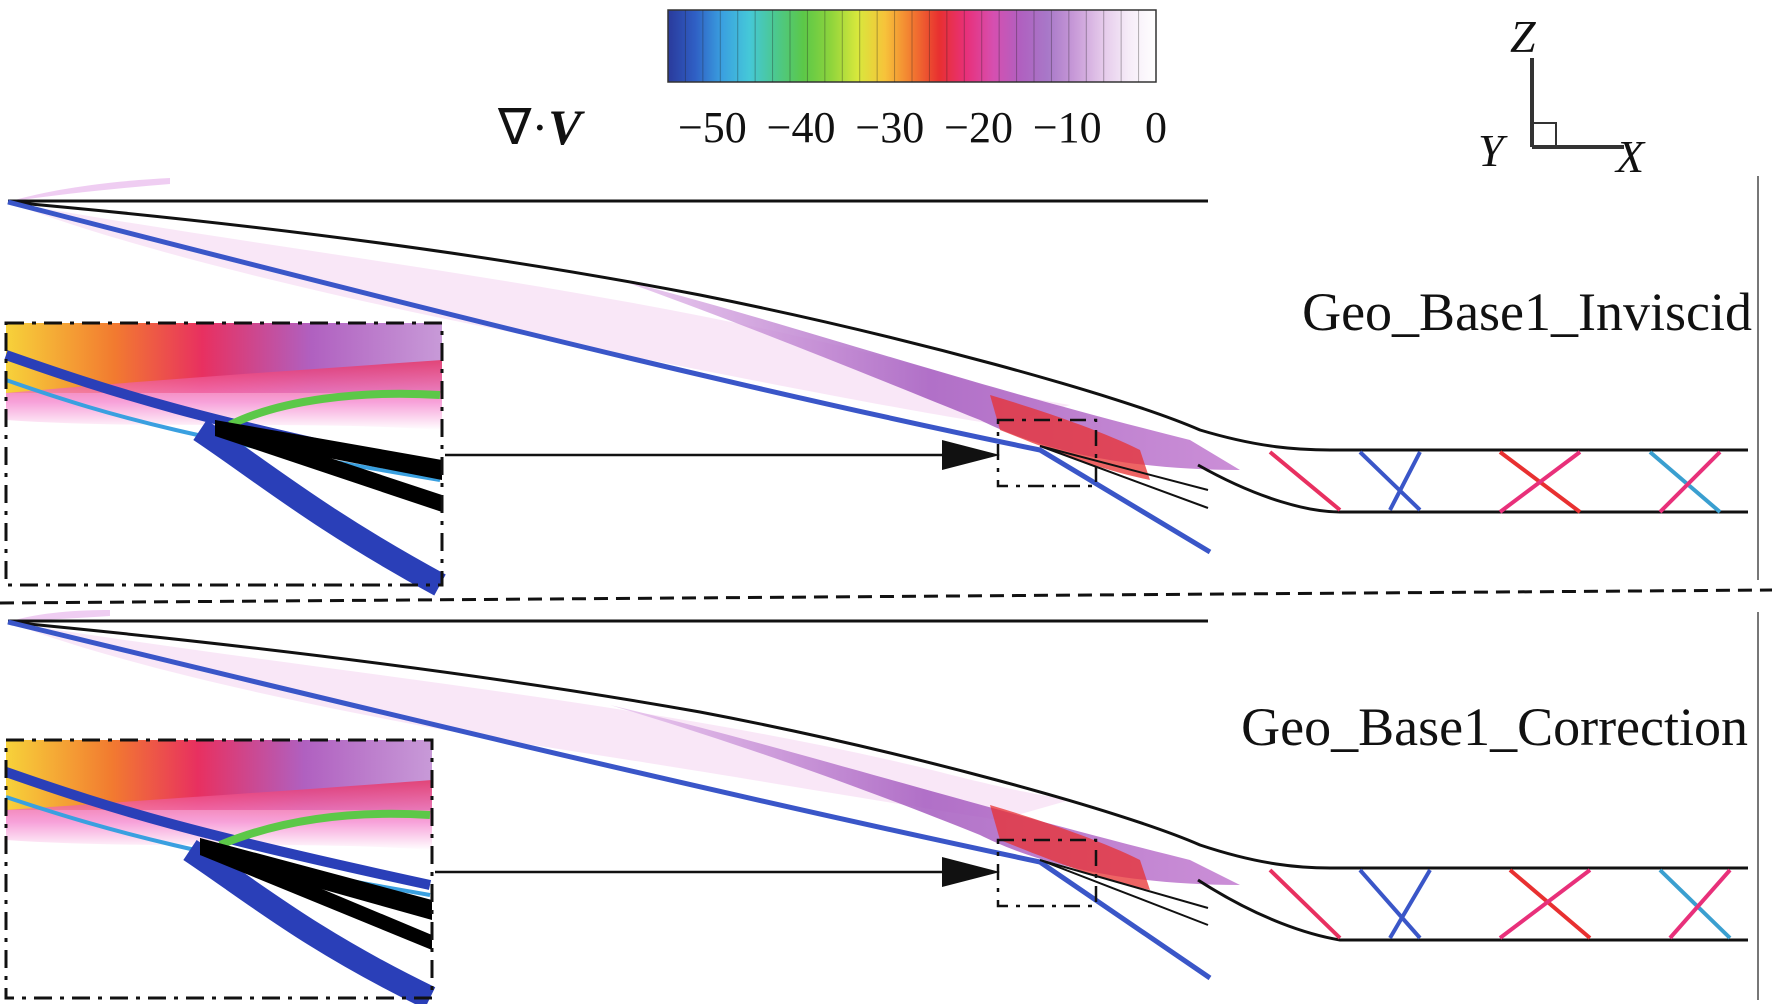 The width and height of the screenshot is (1772, 1004). I want to click on colorbar-tick-labels: −50 −40 −30 −20 −10 0, so click(922, 127).